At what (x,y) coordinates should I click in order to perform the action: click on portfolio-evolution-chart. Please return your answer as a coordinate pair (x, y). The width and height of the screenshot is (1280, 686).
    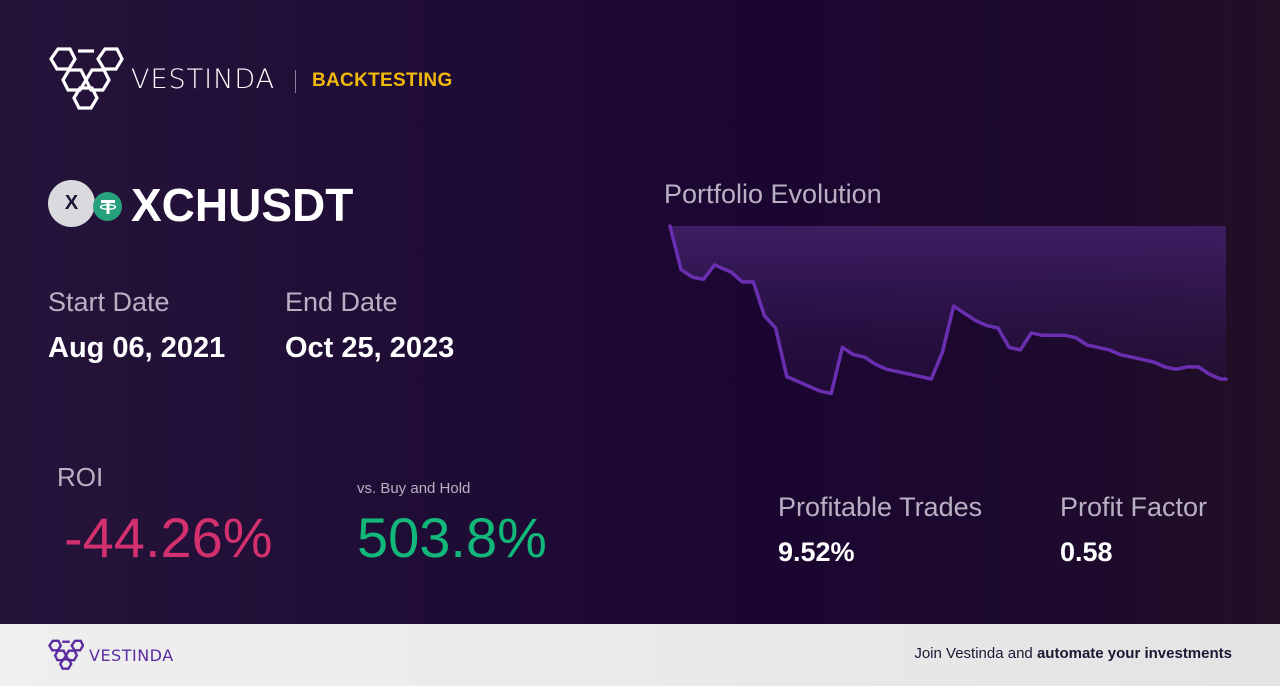
    Looking at the image, I should click on (948, 310).